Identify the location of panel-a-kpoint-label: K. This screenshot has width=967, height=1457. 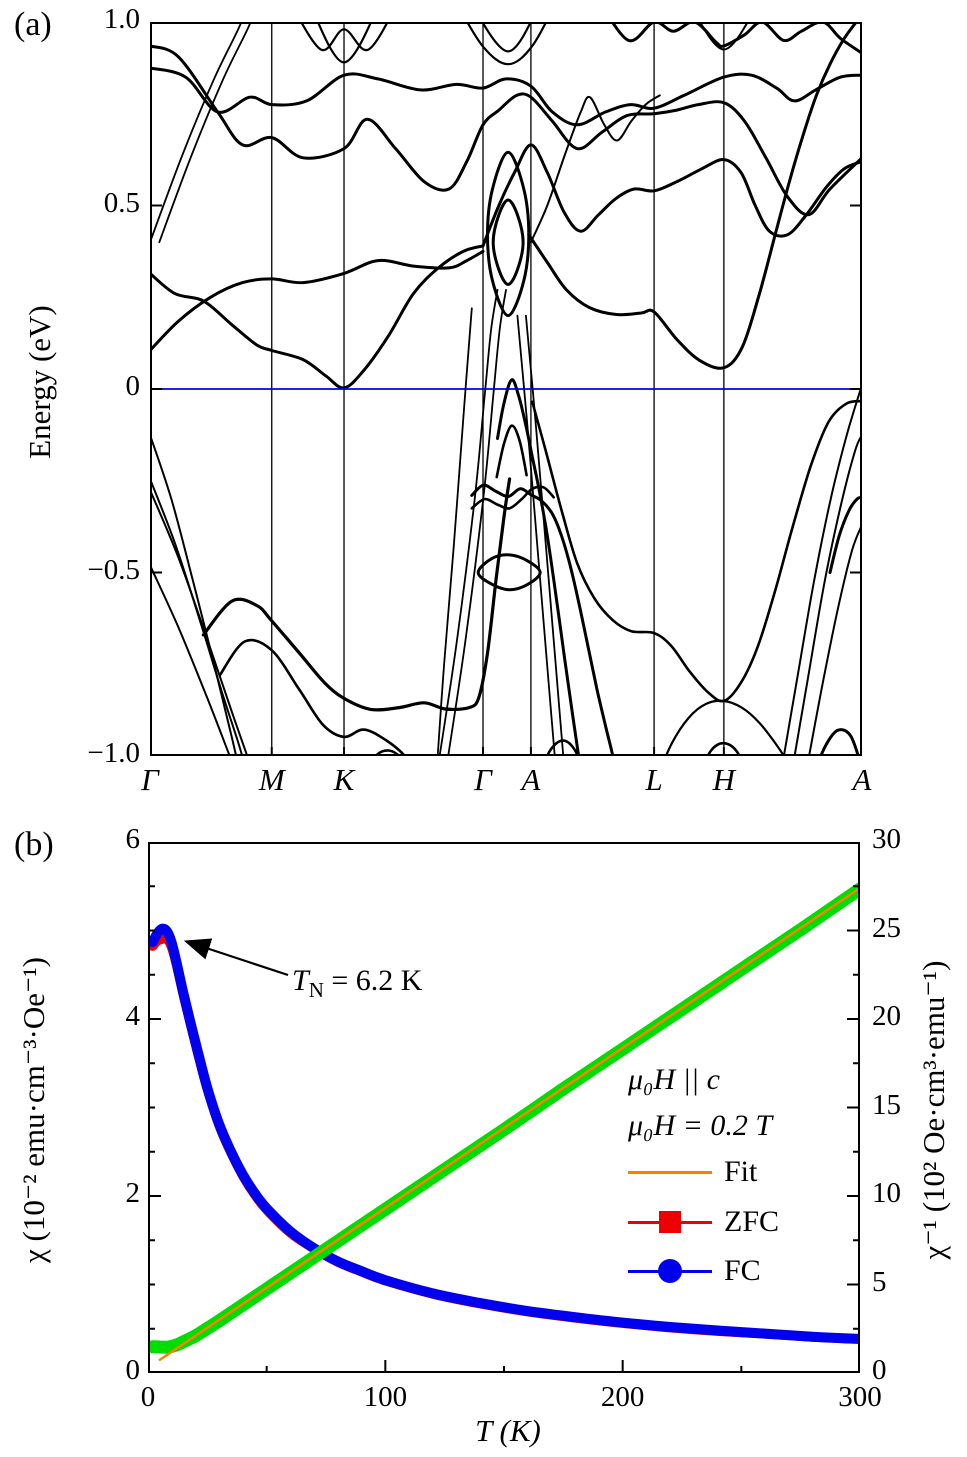
(344, 779).